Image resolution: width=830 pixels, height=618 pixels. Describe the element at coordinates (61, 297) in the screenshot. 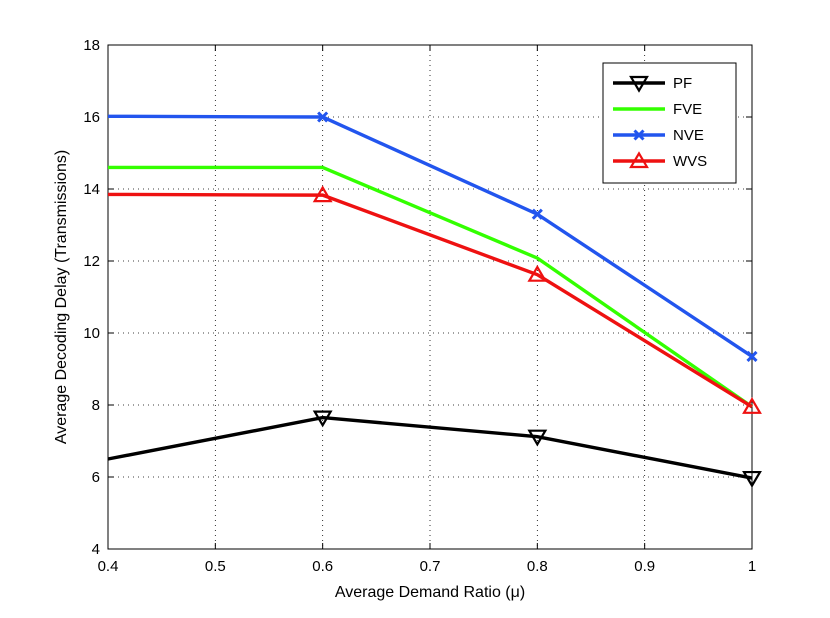

I see `y-axis-title: Average Decoding Delay (Transmissions)` at that location.